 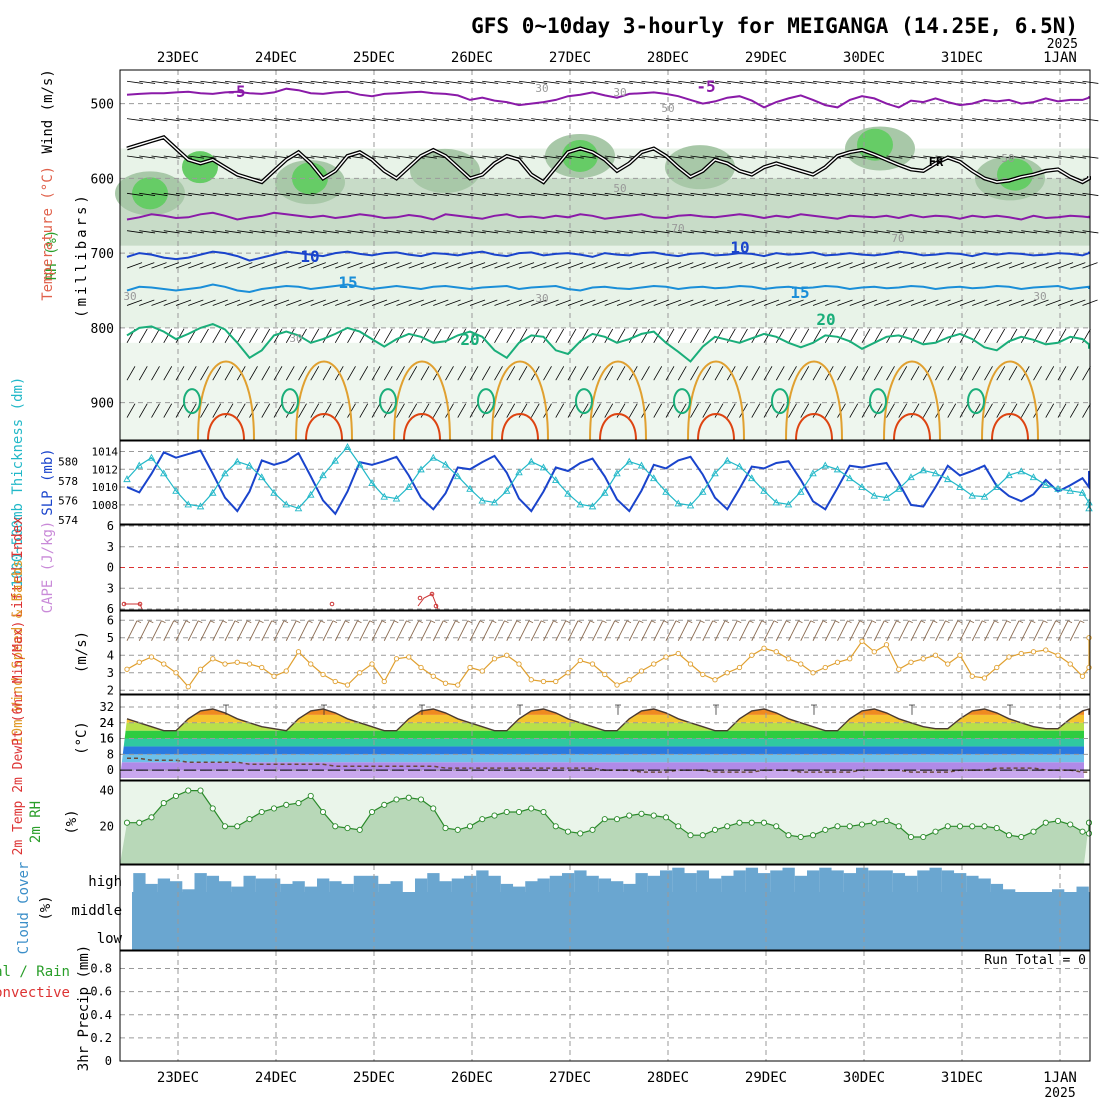 What do you see at coordinates (129, 296) in the screenshot?
I see `rh-contour-label: 30` at bounding box center [129, 296].